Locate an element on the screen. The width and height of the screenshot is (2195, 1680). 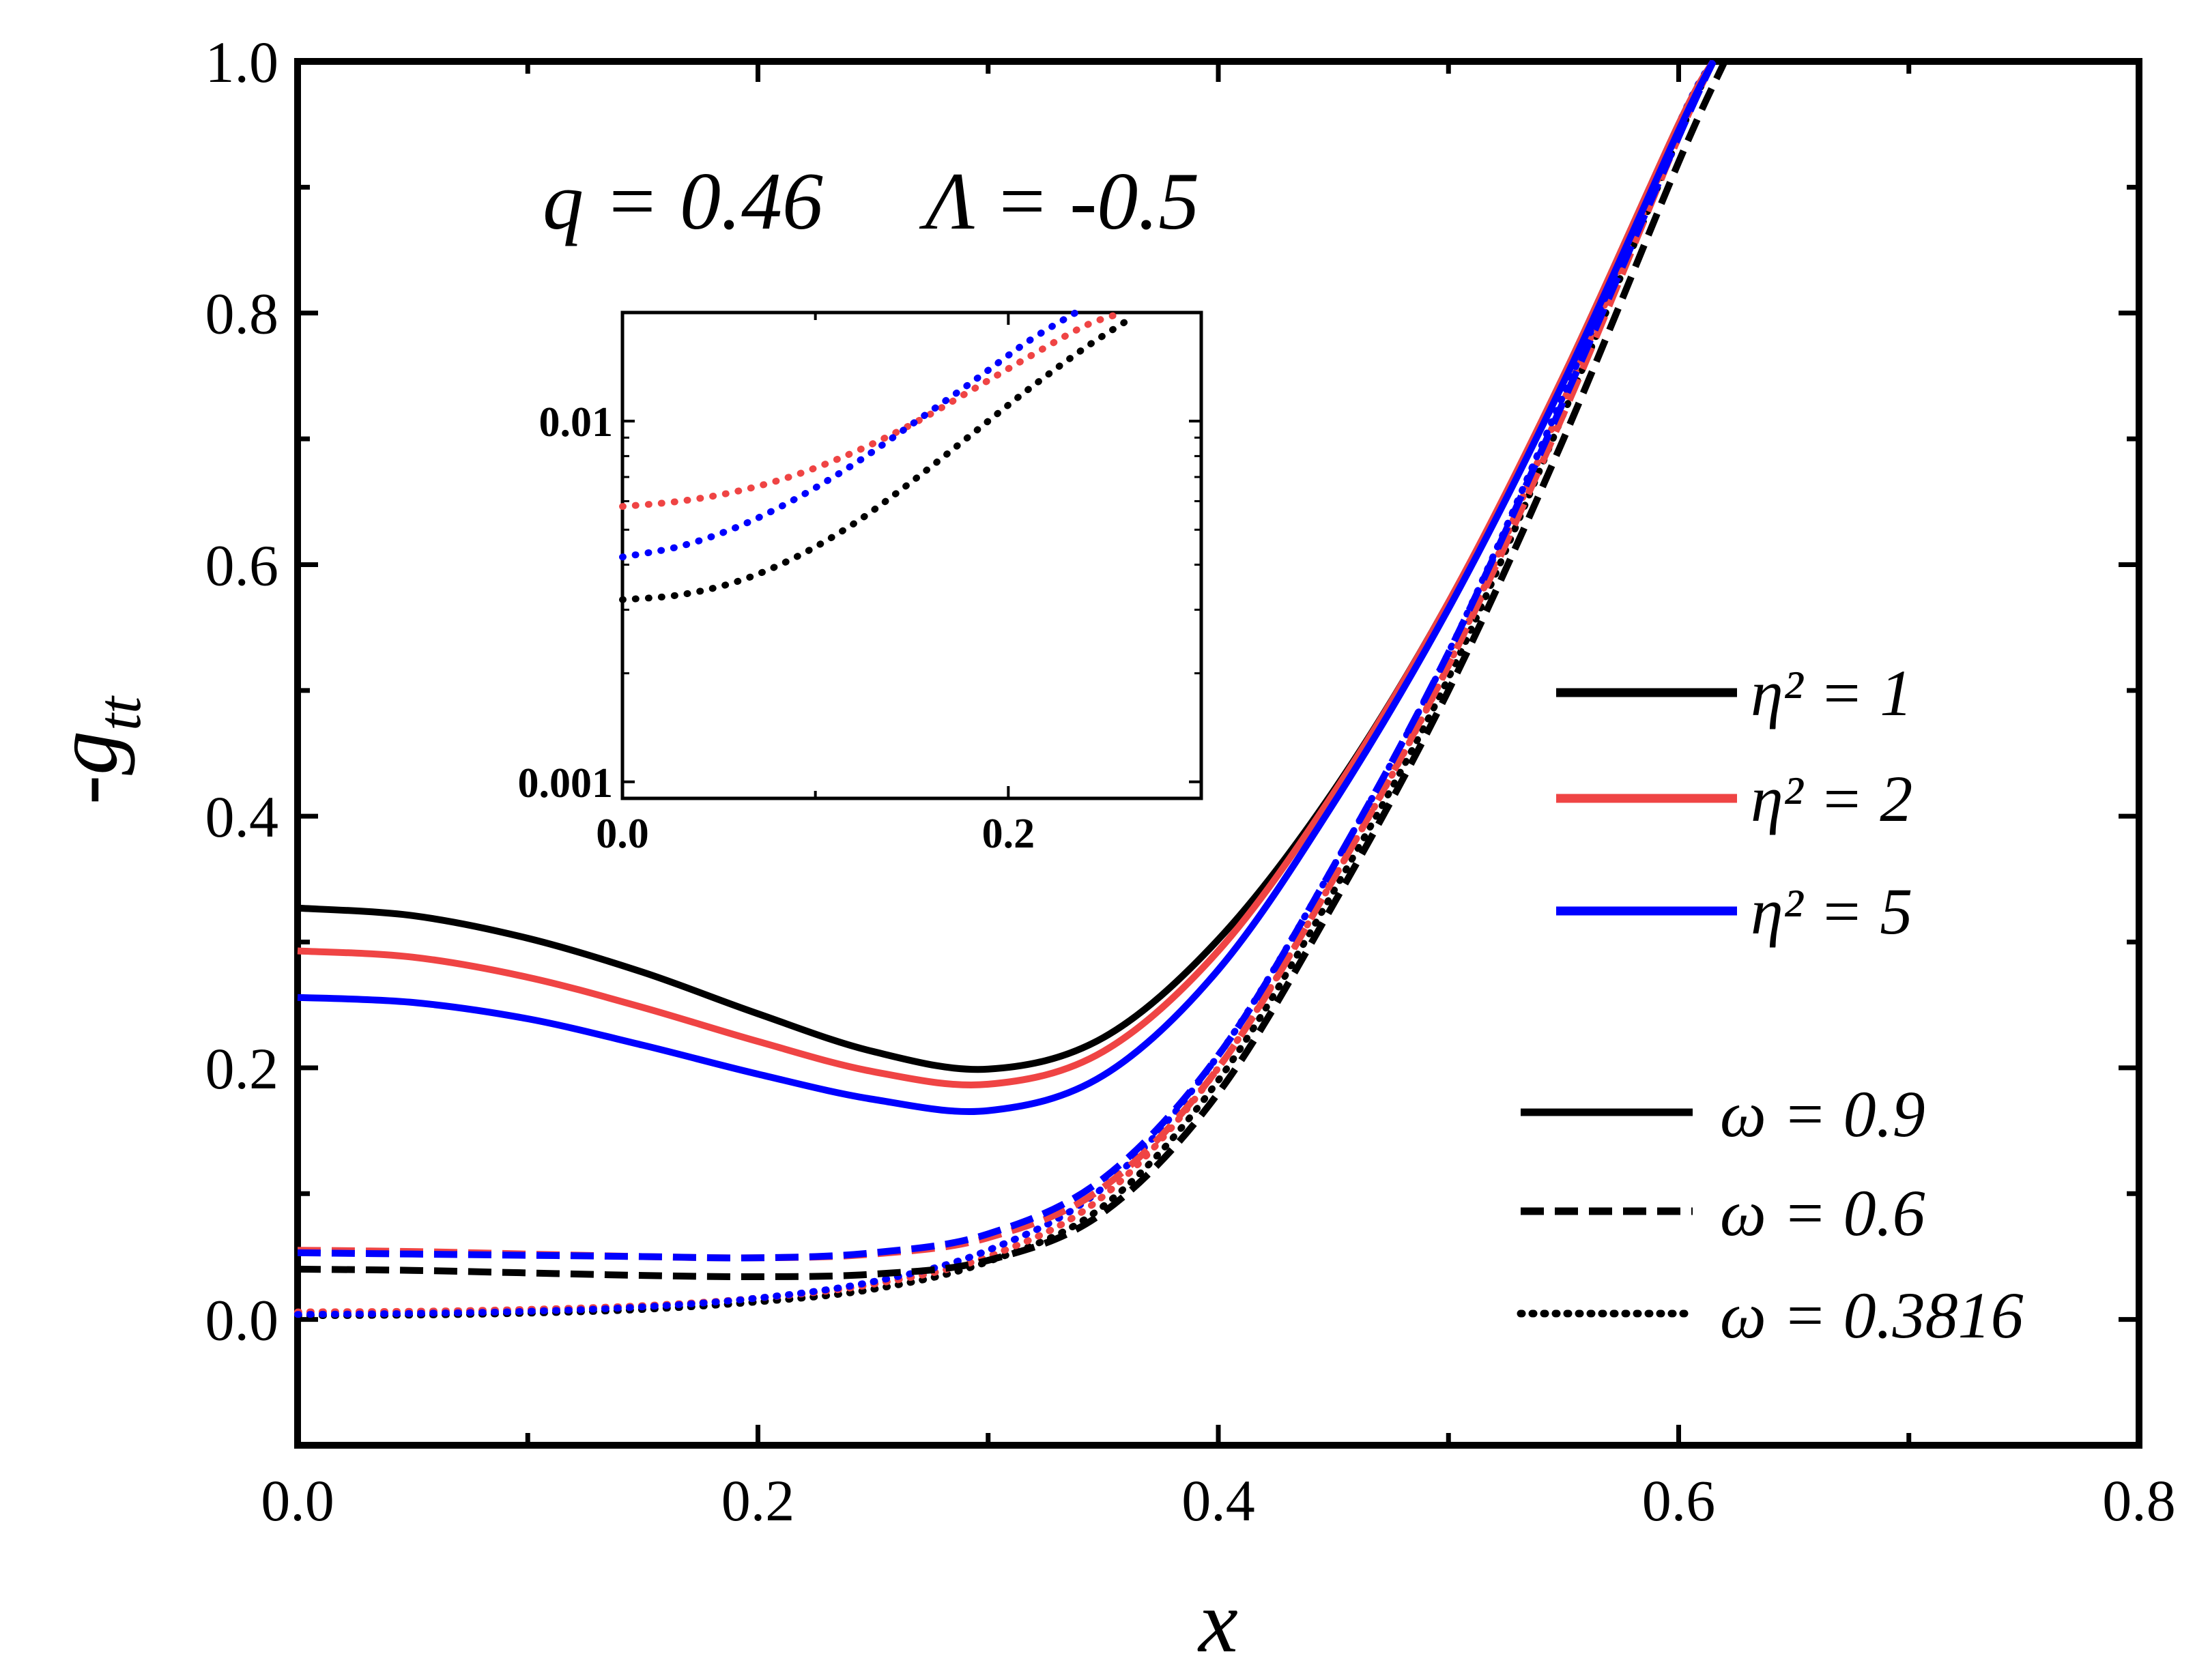
x-tick-label: 0.6 is located at coordinates (1679, 1500).